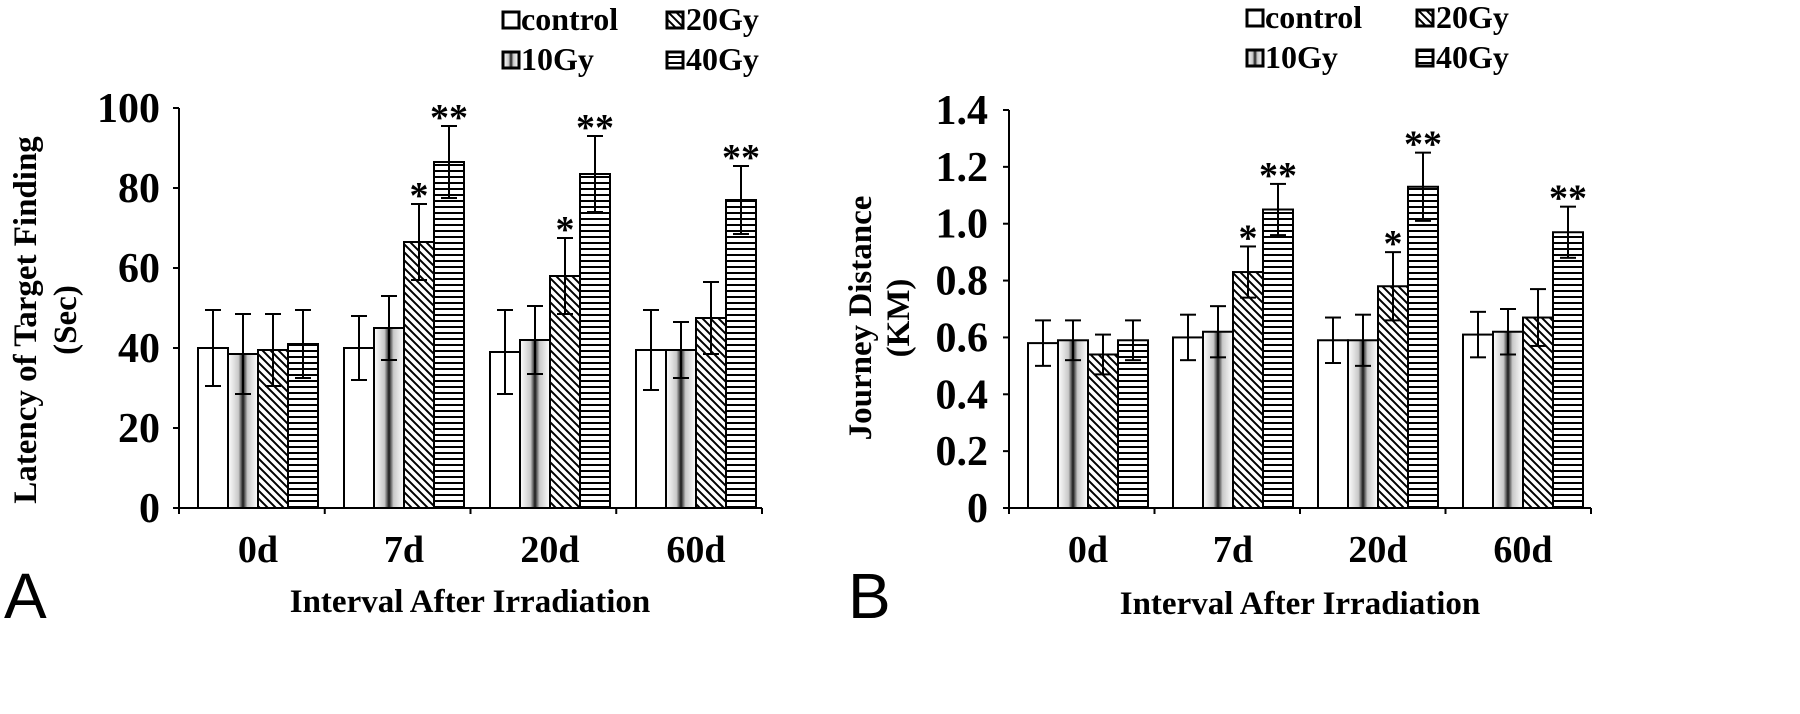 This screenshot has width=1800, height=714. Describe the element at coordinates (962, 452) in the screenshot. I see `y-tick-label: 0.2` at that location.